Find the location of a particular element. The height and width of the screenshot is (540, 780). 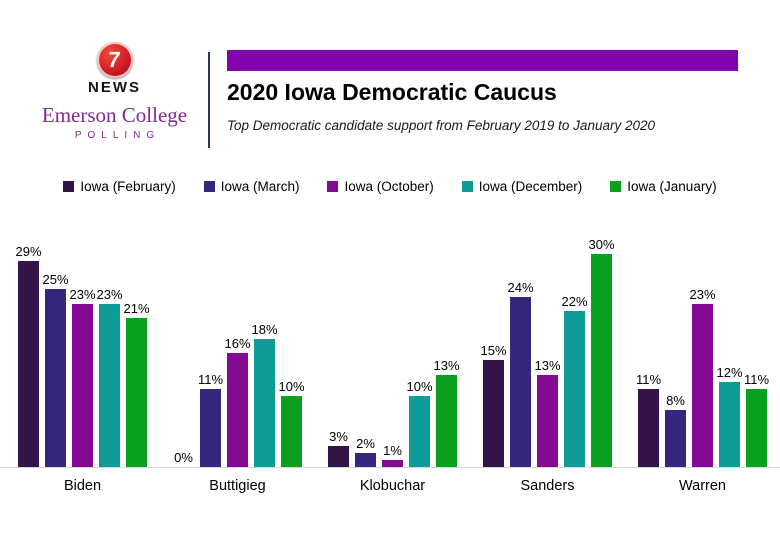

polling-wordmark: POLLING is located at coordinates (117, 135).